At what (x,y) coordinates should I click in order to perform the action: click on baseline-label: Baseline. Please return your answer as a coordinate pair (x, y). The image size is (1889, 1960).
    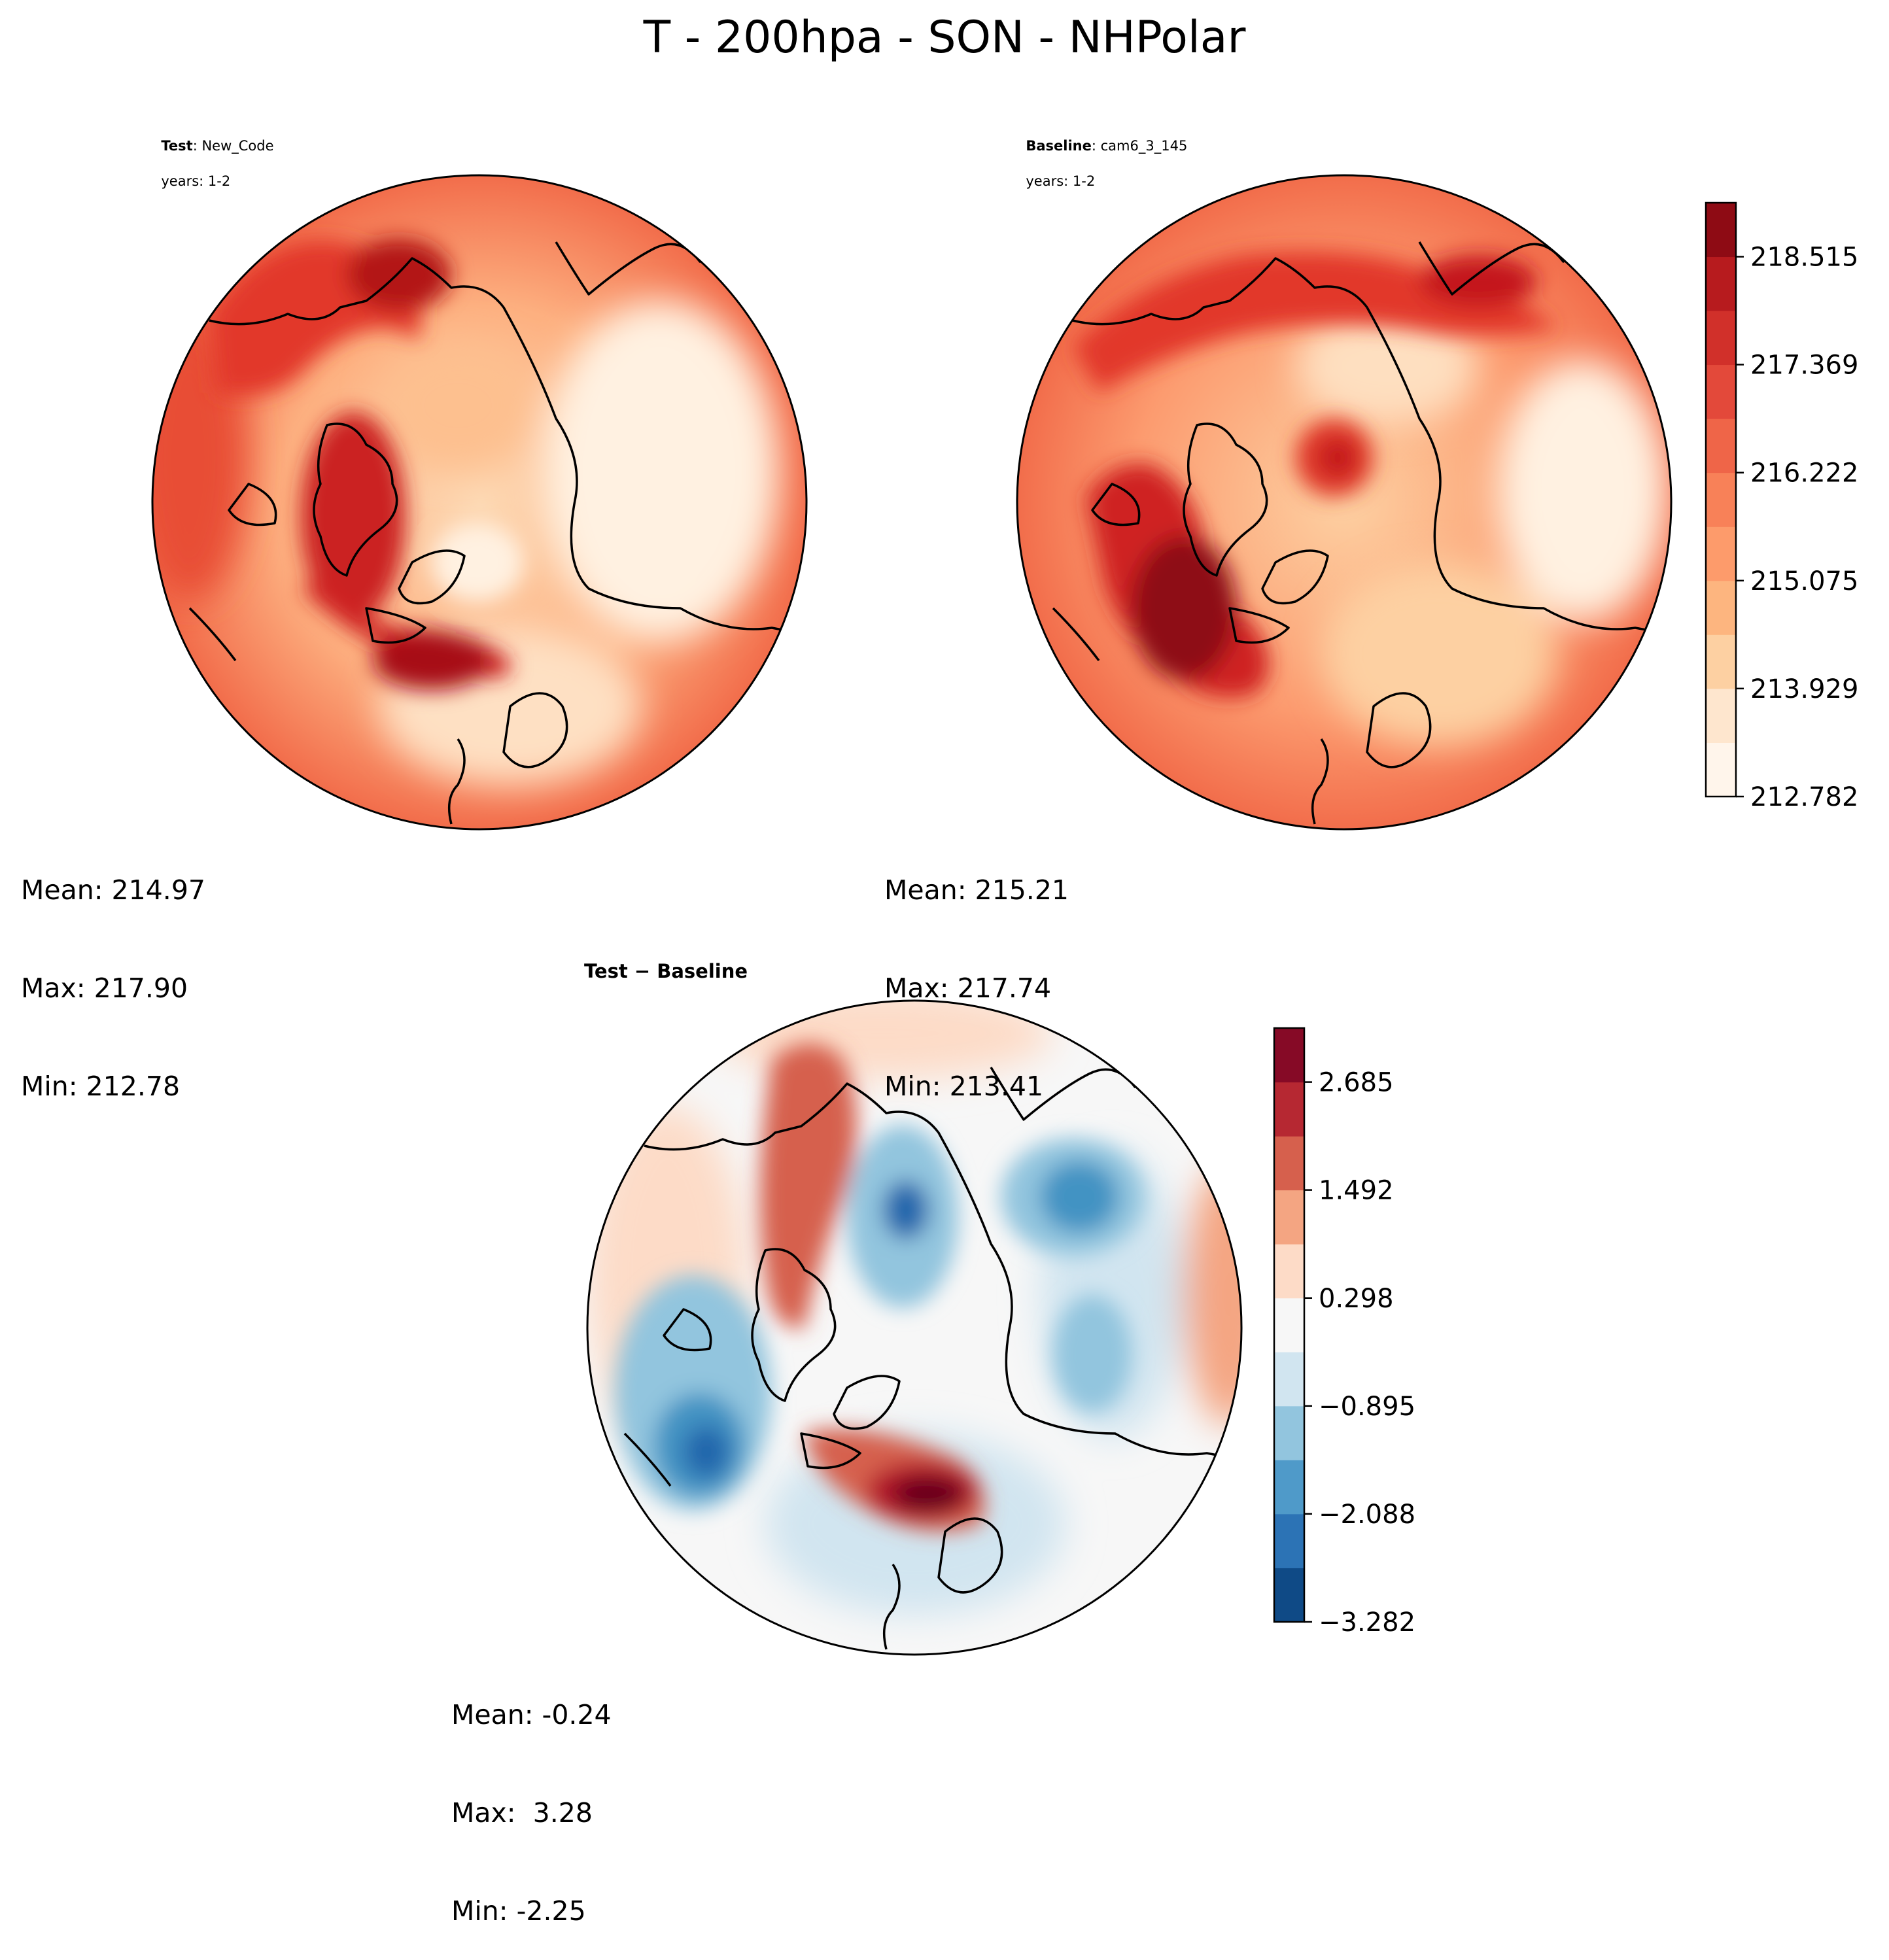
    Looking at the image, I should click on (1059, 146).